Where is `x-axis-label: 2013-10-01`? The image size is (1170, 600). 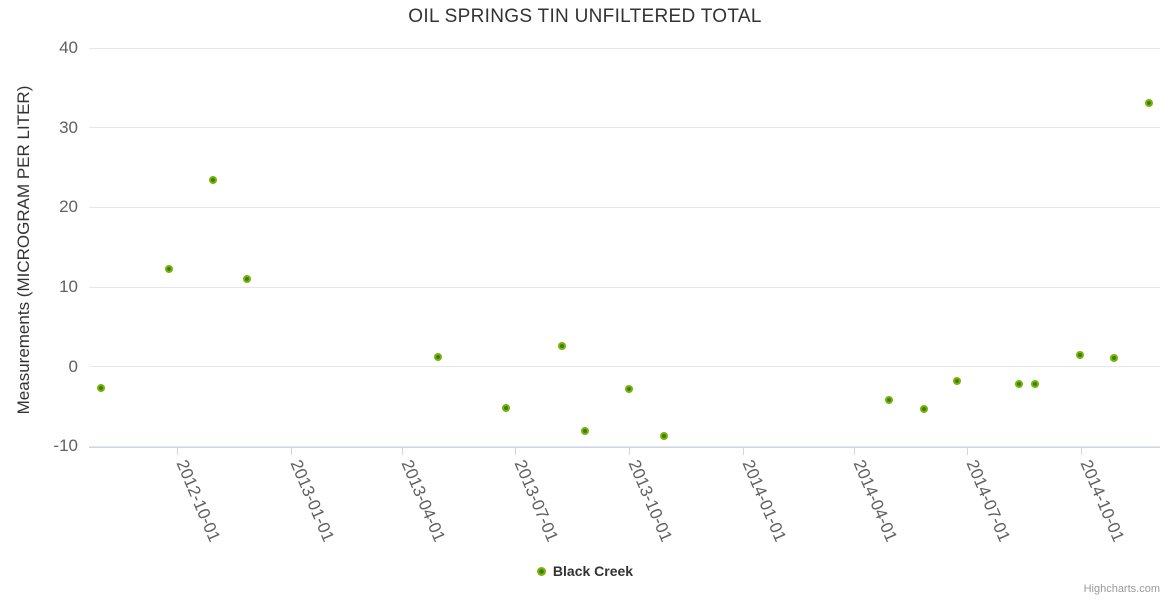
x-axis-label: 2013-10-01 is located at coordinates (650, 501).